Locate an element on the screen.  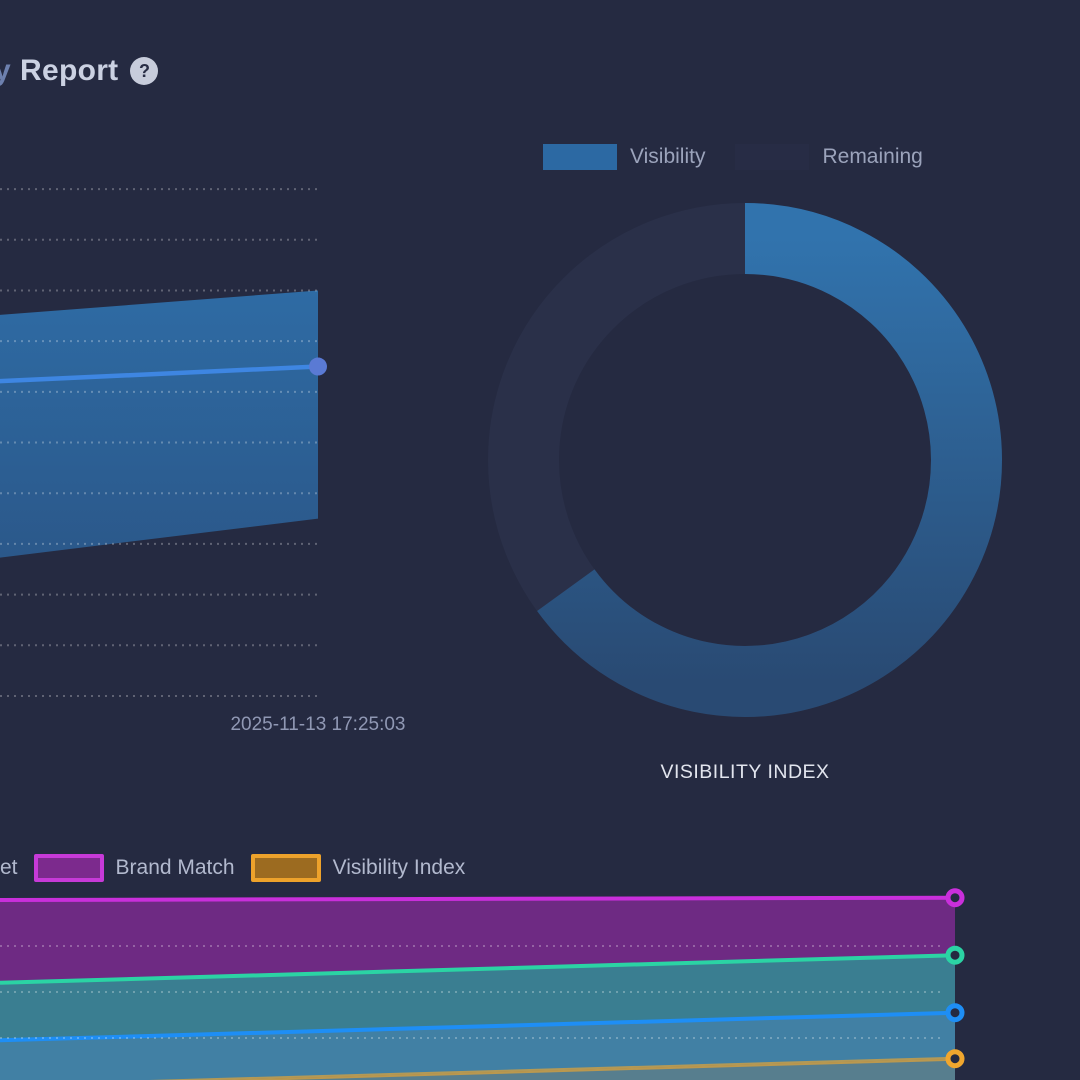
donut-chart-title: VISIBILITY INDEX is located at coordinates (745, 772).